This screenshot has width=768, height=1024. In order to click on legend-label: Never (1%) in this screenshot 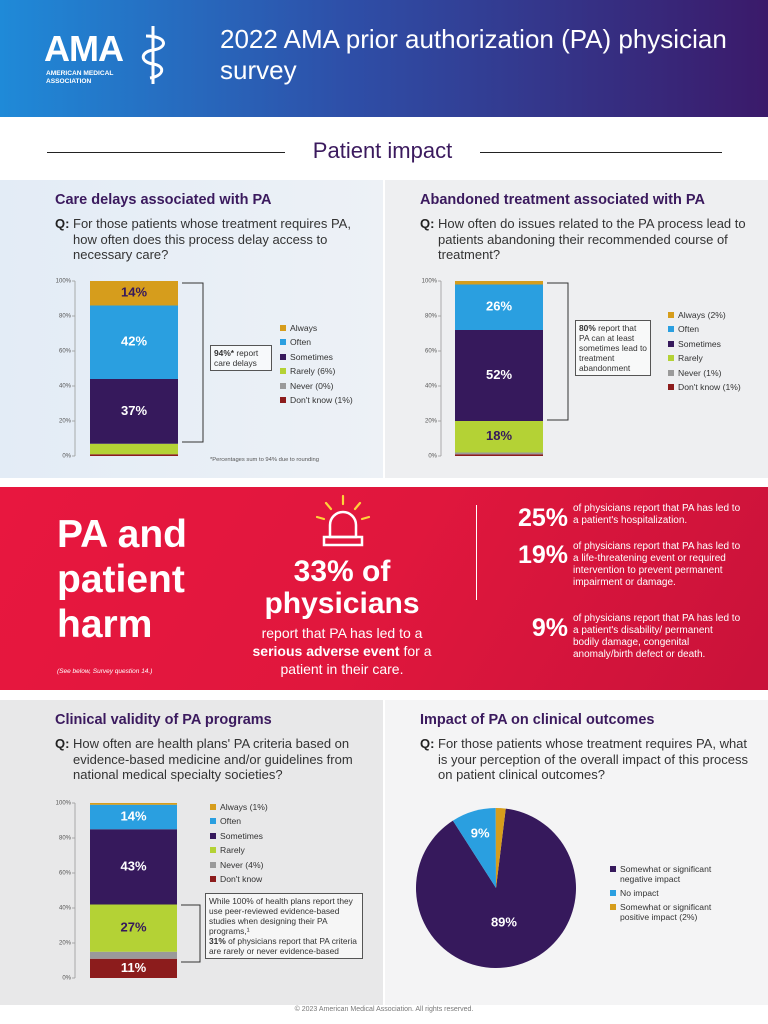, I will do `click(700, 372)`.